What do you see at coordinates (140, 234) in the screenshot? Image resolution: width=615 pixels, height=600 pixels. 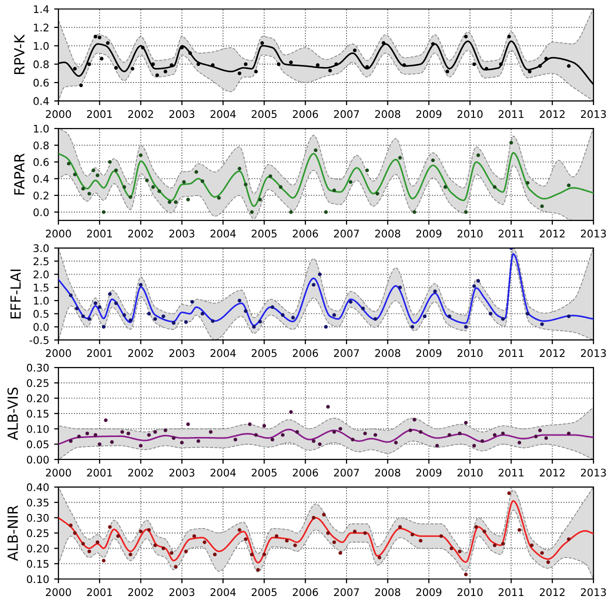 I see `x-tick-label: 2002` at bounding box center [140, 234].